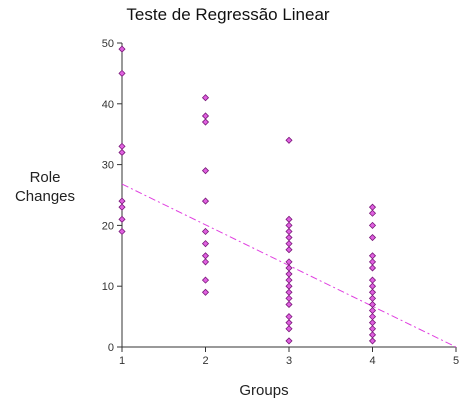 Image resolution: width=470 pixels, height=401 pixels. What do you see at coordinates (111, 348) in the screenshot?
I see `y-tick-label: 0` at bounding box center [111, 348].